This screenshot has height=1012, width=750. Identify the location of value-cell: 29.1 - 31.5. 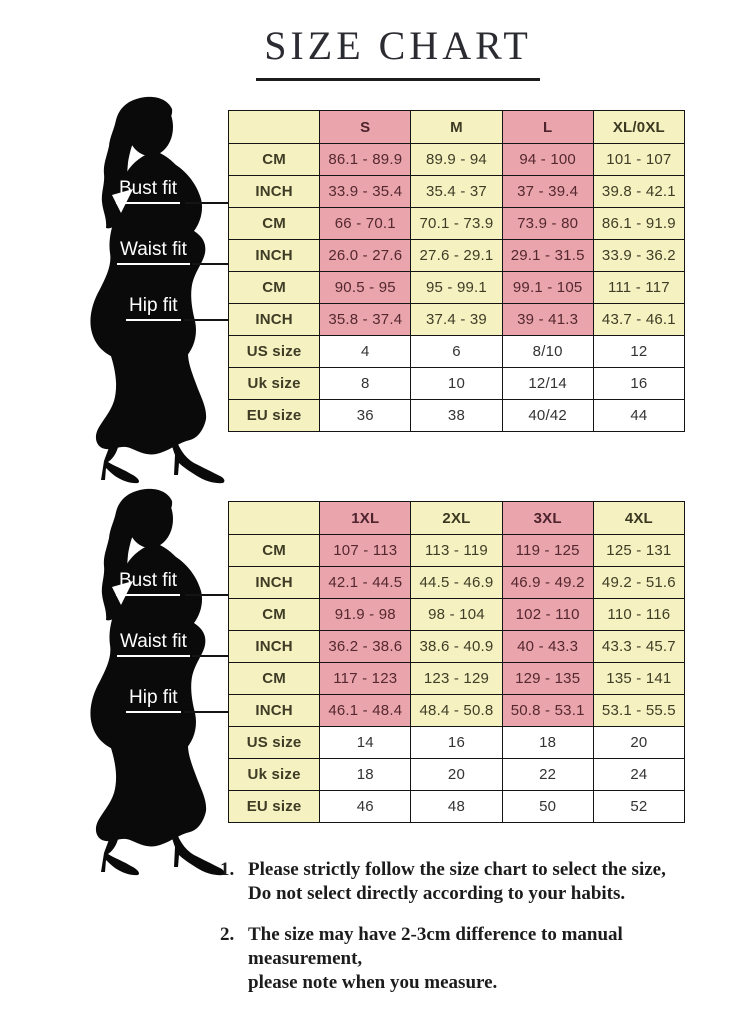
(547, 255).